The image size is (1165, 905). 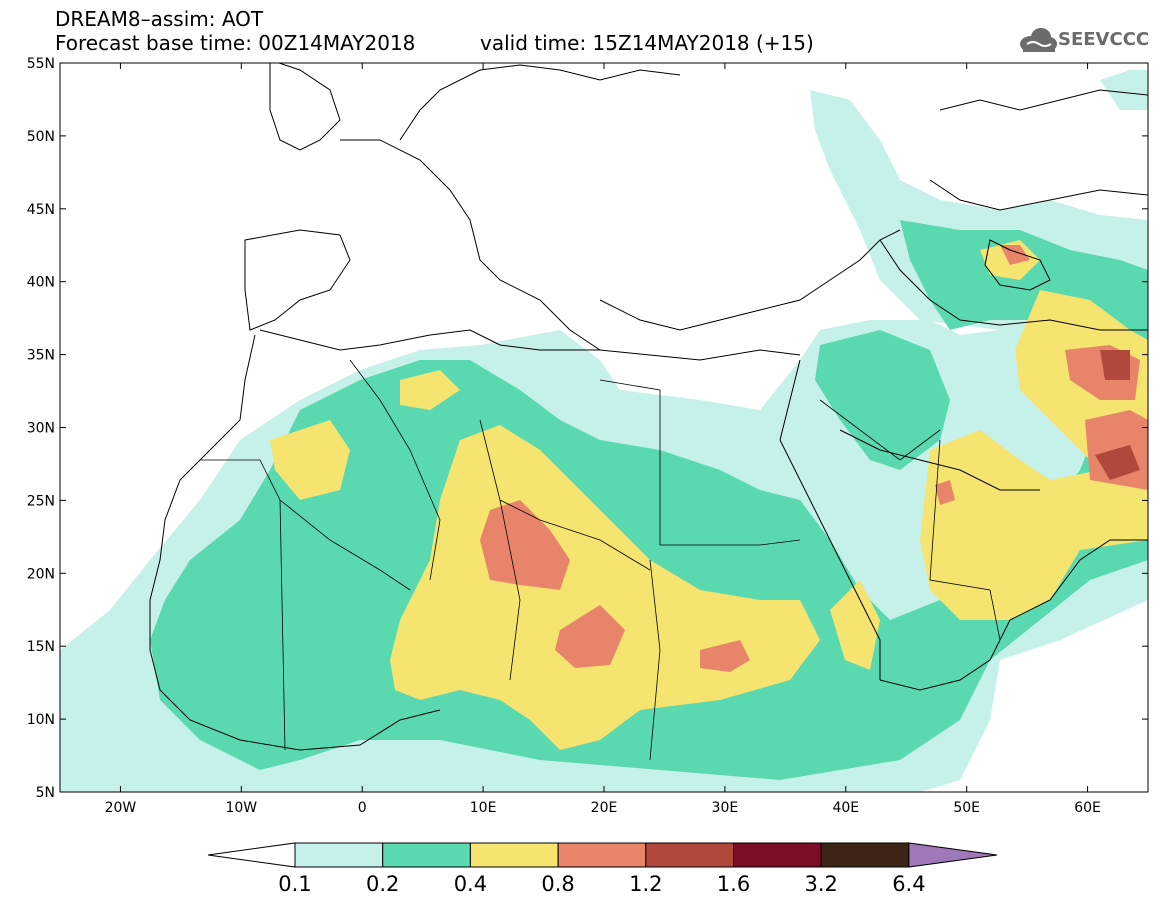 What do you see at coordinates (121, 808) in the screenshot?
I see `lon-tick-label: 20W` at bounding box center [121, 808].